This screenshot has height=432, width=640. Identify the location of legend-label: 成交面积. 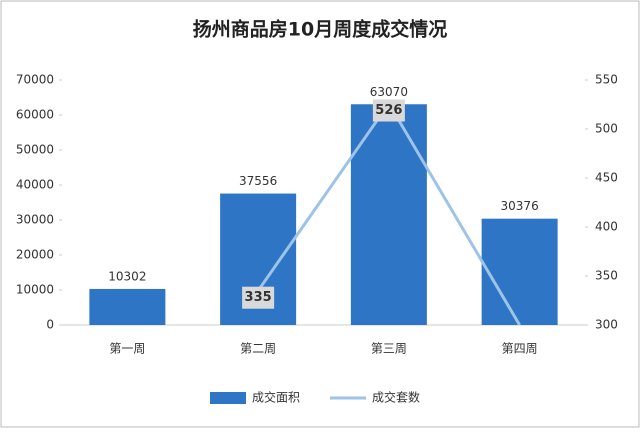
(276, 397).